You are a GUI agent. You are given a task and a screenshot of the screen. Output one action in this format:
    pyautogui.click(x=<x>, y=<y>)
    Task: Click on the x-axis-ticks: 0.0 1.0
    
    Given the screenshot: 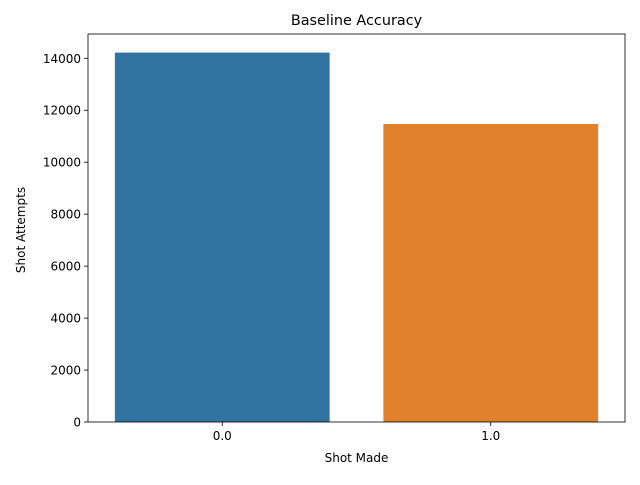 What is the action you would take?
    pyautogui.click(x=356, y=432)
    